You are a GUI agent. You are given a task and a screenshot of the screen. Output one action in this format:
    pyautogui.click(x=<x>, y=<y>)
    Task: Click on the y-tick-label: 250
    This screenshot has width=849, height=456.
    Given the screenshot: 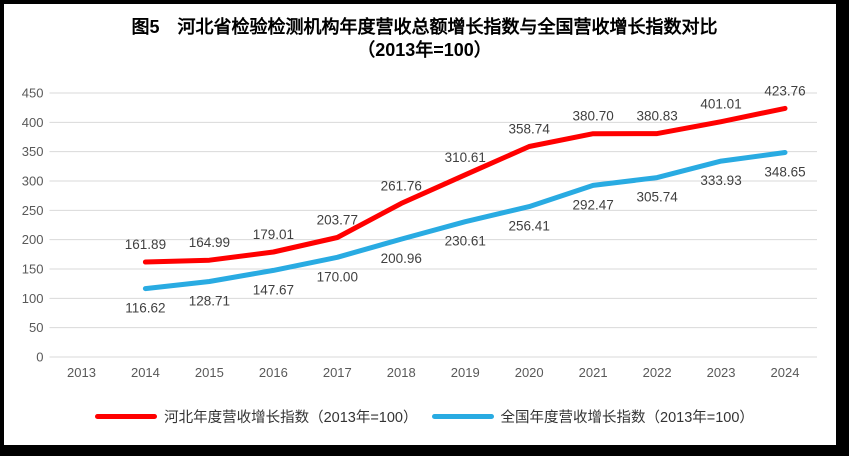 What is the action you would take?
    pyautogui.click(x=33, y=210)
    